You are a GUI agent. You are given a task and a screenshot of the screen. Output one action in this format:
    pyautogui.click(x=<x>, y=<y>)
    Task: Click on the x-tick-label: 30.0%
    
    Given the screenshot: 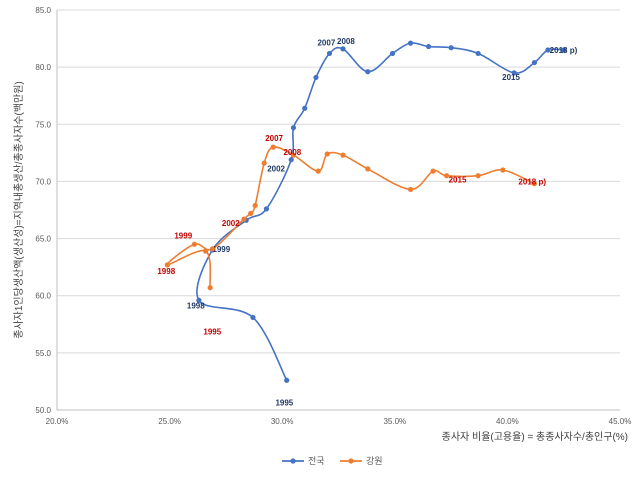 What is the action you would take?
    pyautogui.click(x=282, y=421)
    